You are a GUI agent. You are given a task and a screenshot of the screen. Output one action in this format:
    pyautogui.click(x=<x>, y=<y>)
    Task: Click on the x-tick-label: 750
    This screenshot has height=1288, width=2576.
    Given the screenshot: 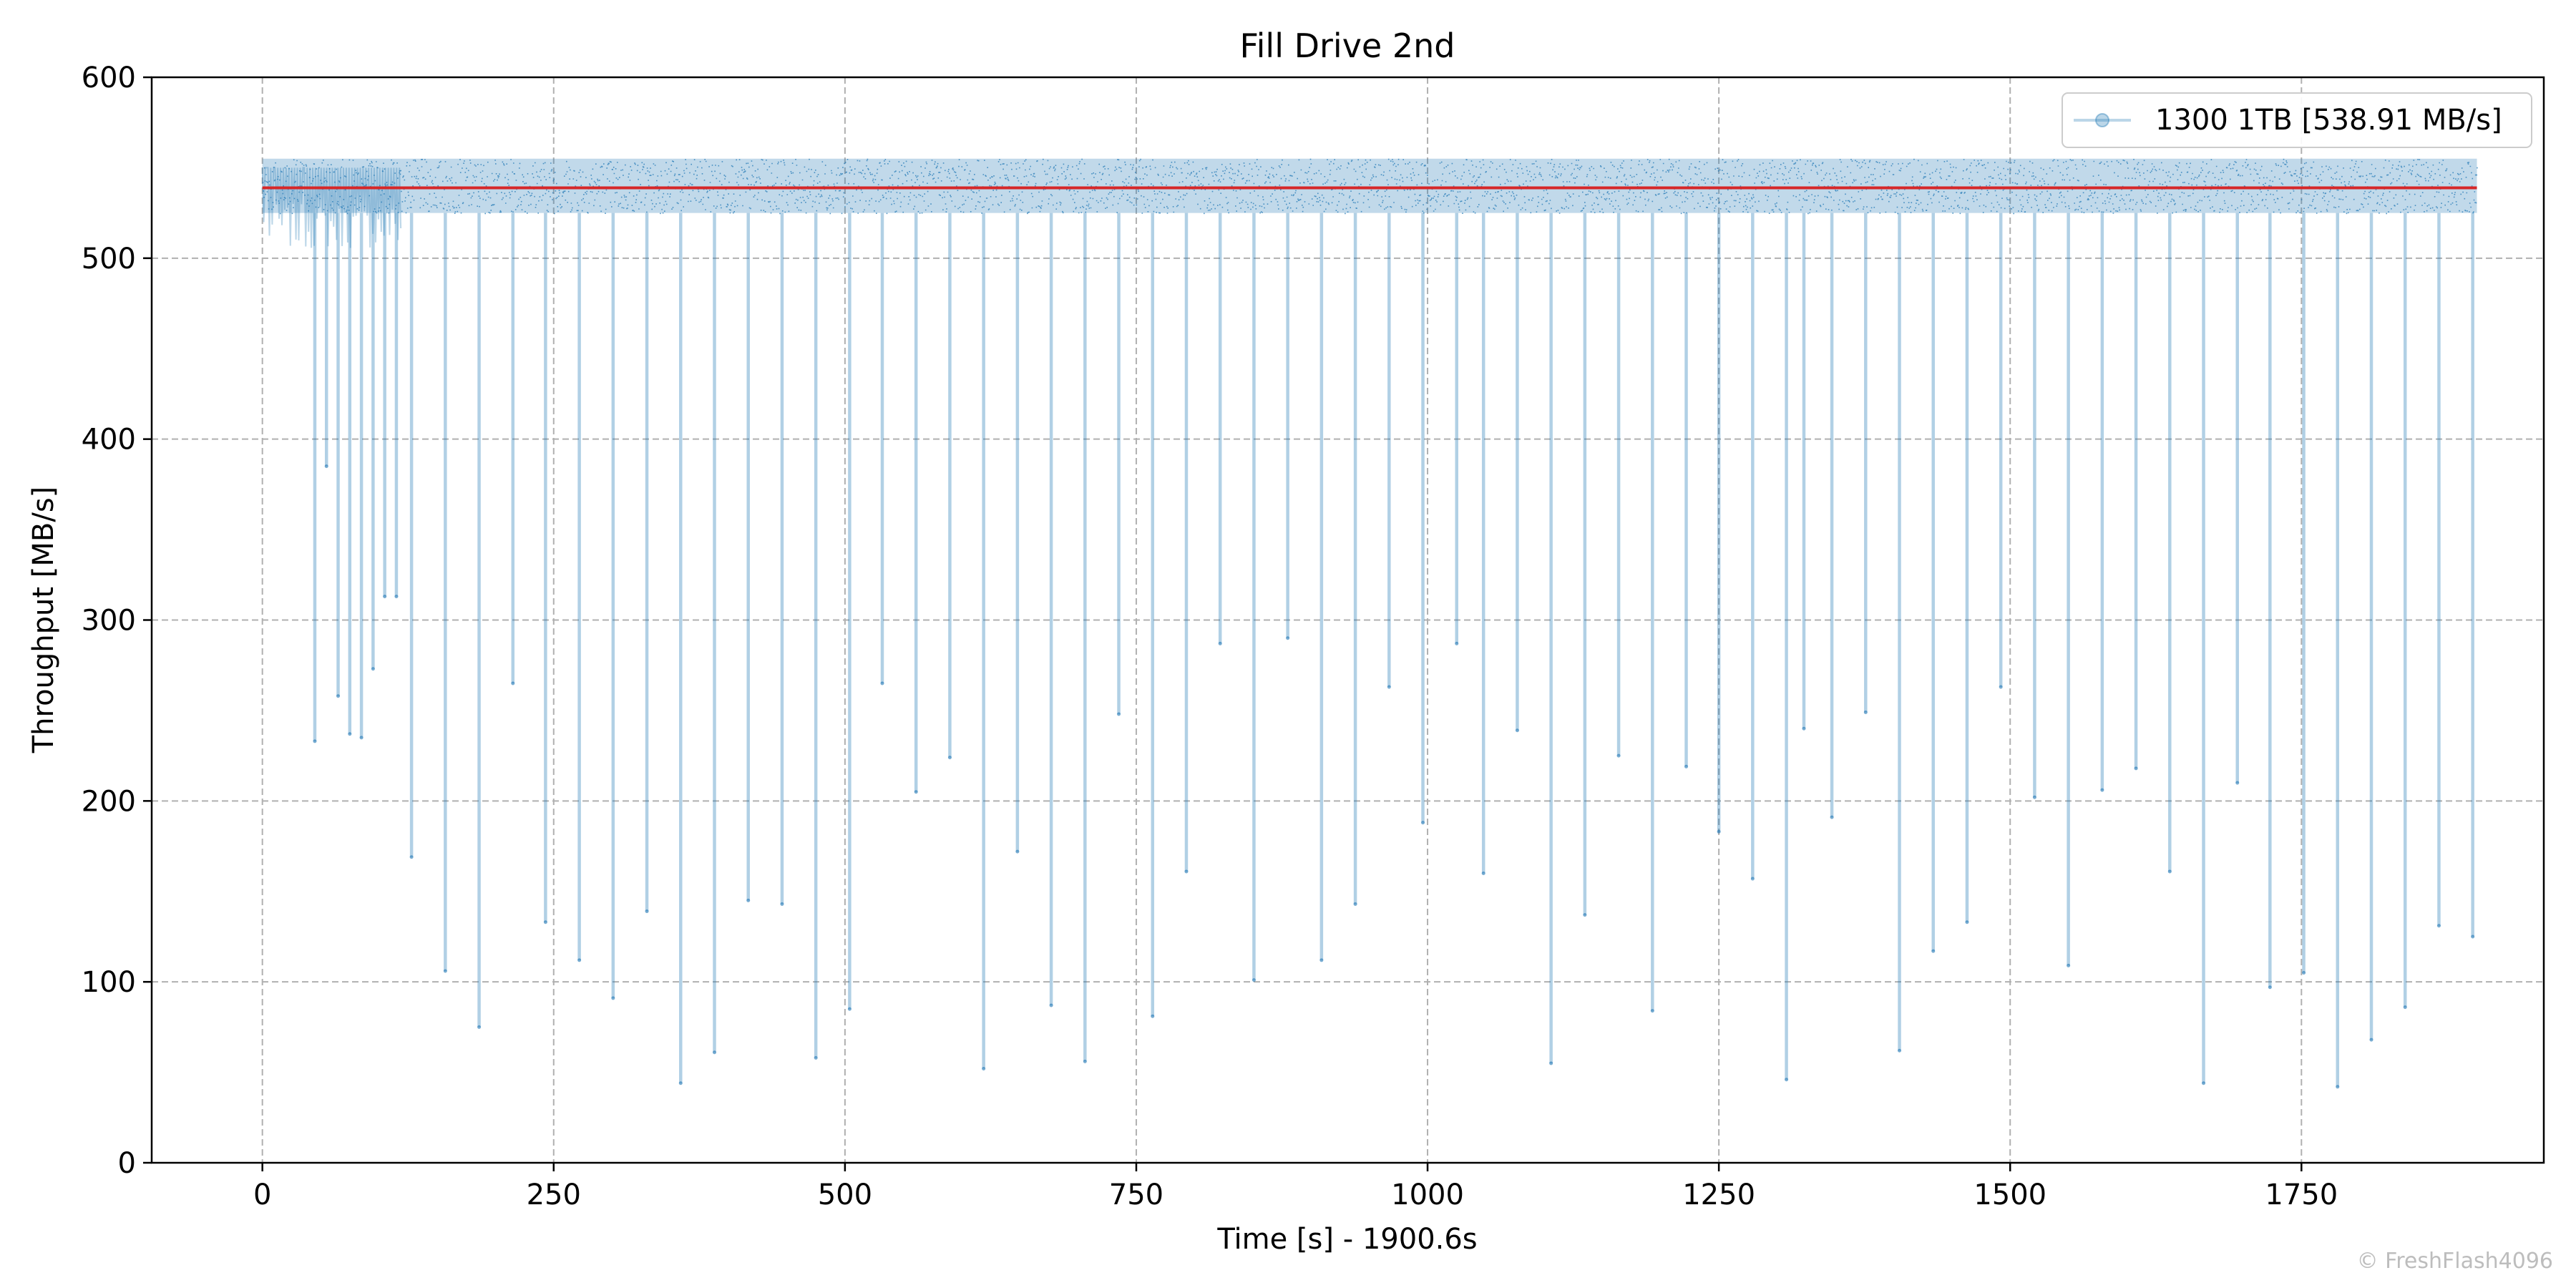 What is the action you would take?
    pyautogui.click(x=1136, y=1195)
    